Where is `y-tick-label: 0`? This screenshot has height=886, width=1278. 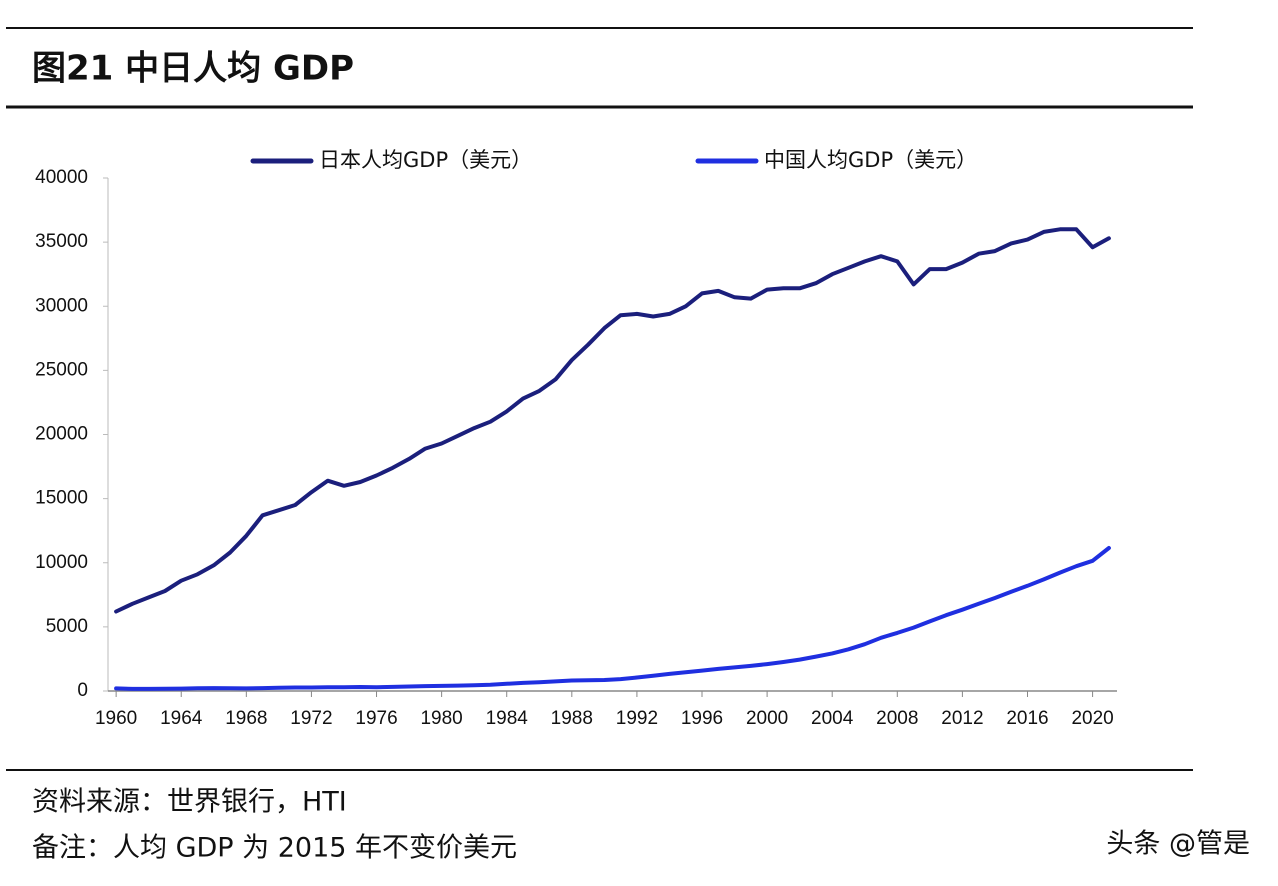 y-tick-label: 0 is located at coordinates (82, 690).